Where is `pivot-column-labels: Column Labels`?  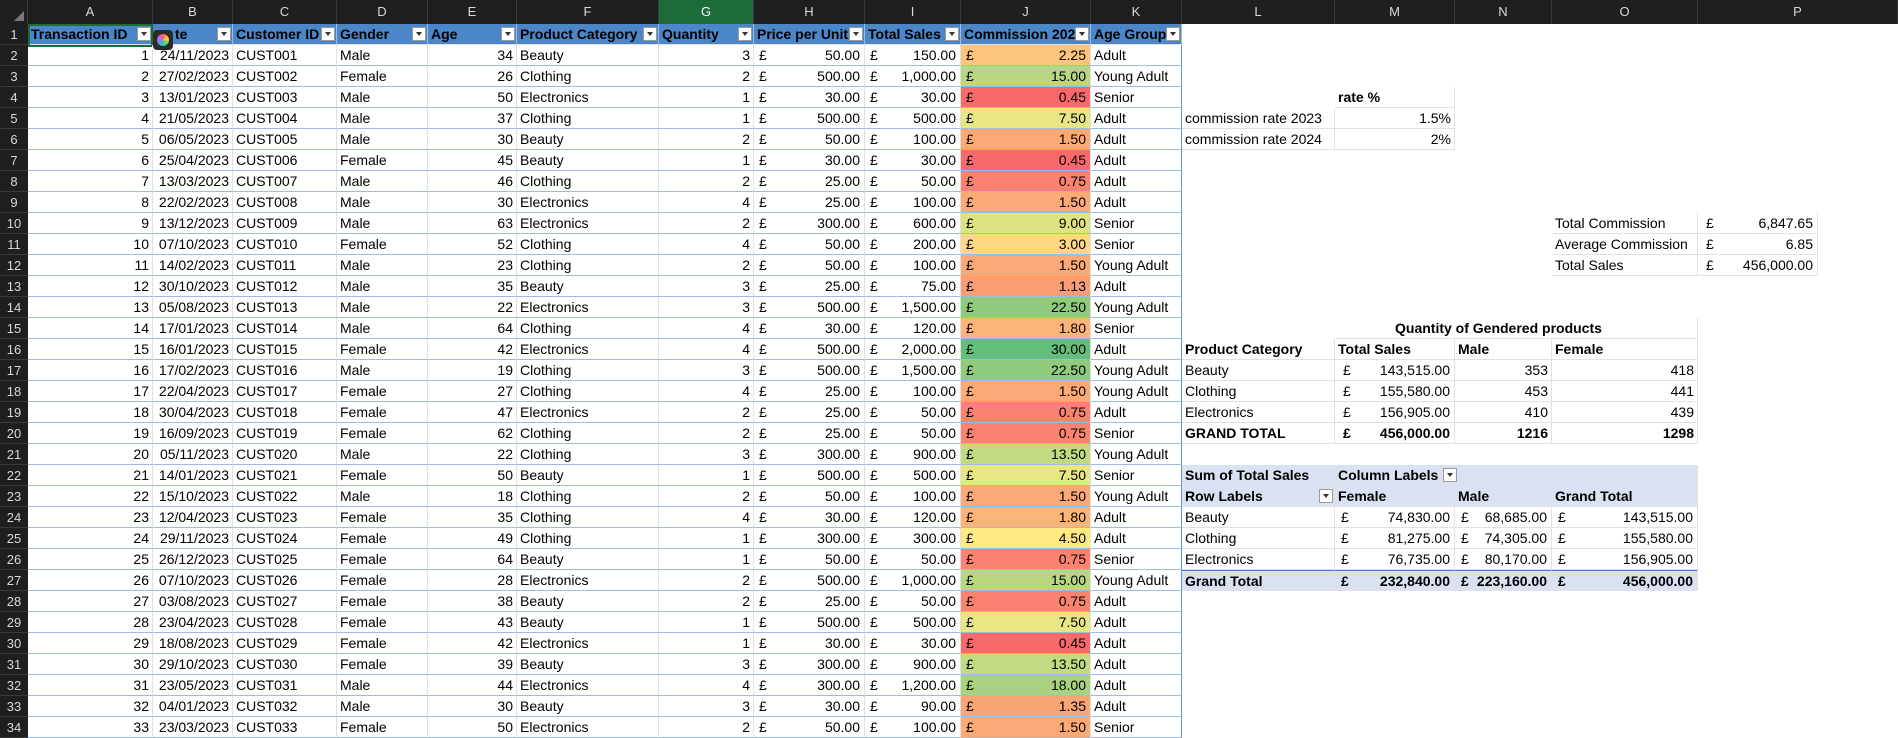 pivot-column-labels: Column Labels is located at coordinates (1516, 475).